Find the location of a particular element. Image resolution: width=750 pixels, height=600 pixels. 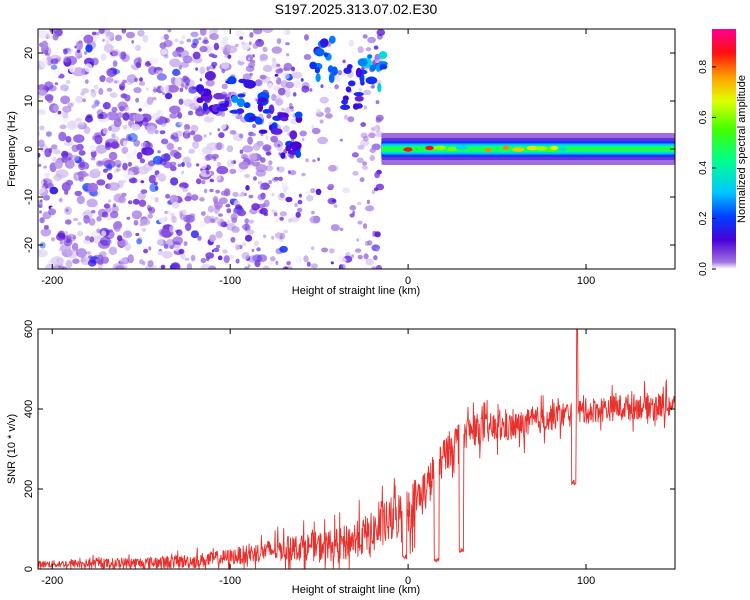

x-tick-label: -200 is located at coordinates (52, 281).